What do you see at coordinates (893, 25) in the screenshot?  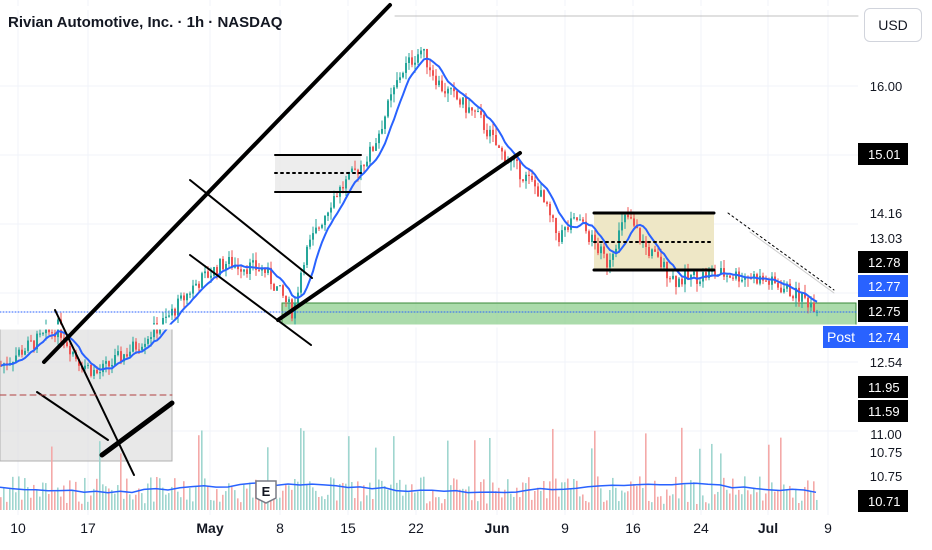 I see `currency-button: USD` at bounding box center [893, 25].